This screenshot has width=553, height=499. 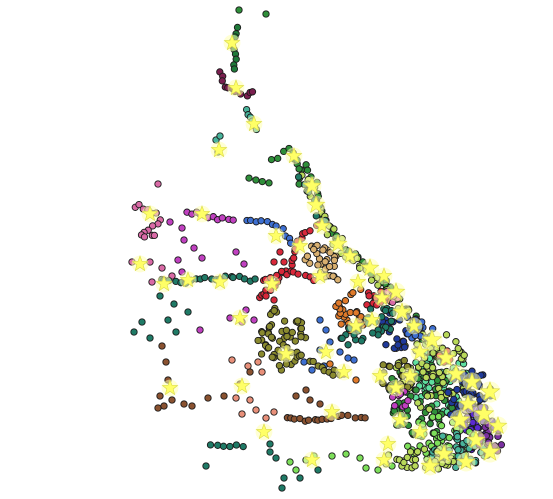 What do you see at coordinates (237, 27) in the screenshot?
I see `point-marker-north-spur` at bounding box center [237, 27].